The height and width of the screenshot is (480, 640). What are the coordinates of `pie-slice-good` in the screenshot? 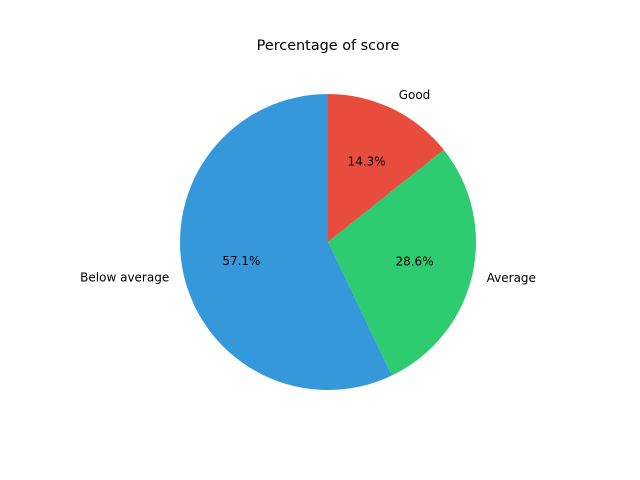 It's located at (386, 168).